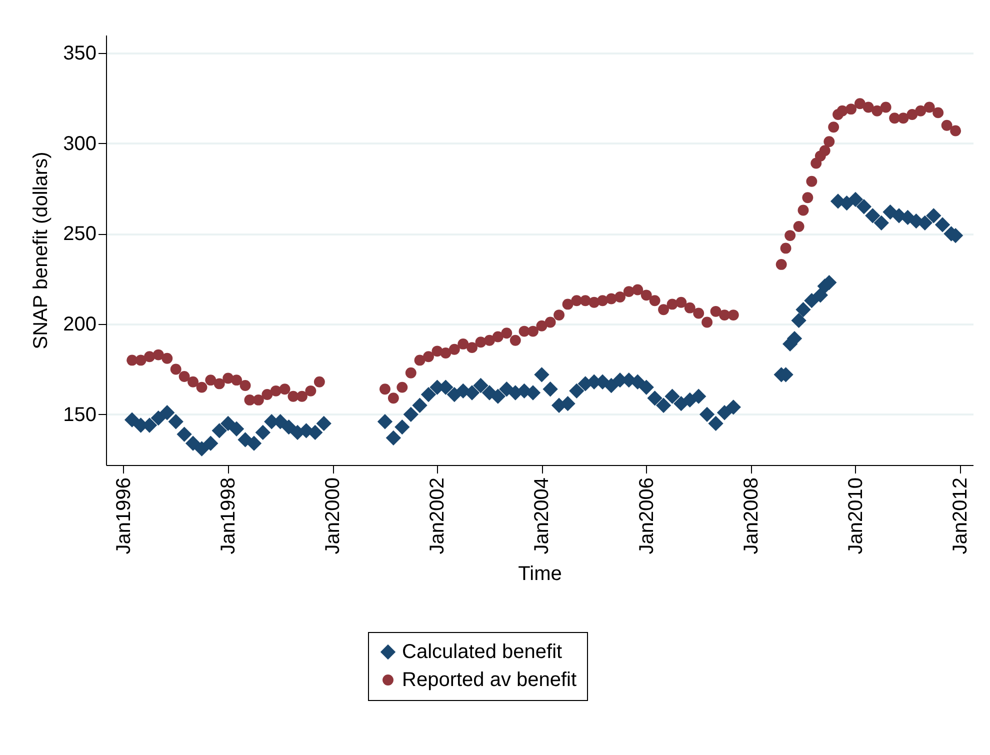  What do you see at coordinates (79, 143) in the screenshot?
I see `y-tick-label: 300` at bounding box center [79, 143].